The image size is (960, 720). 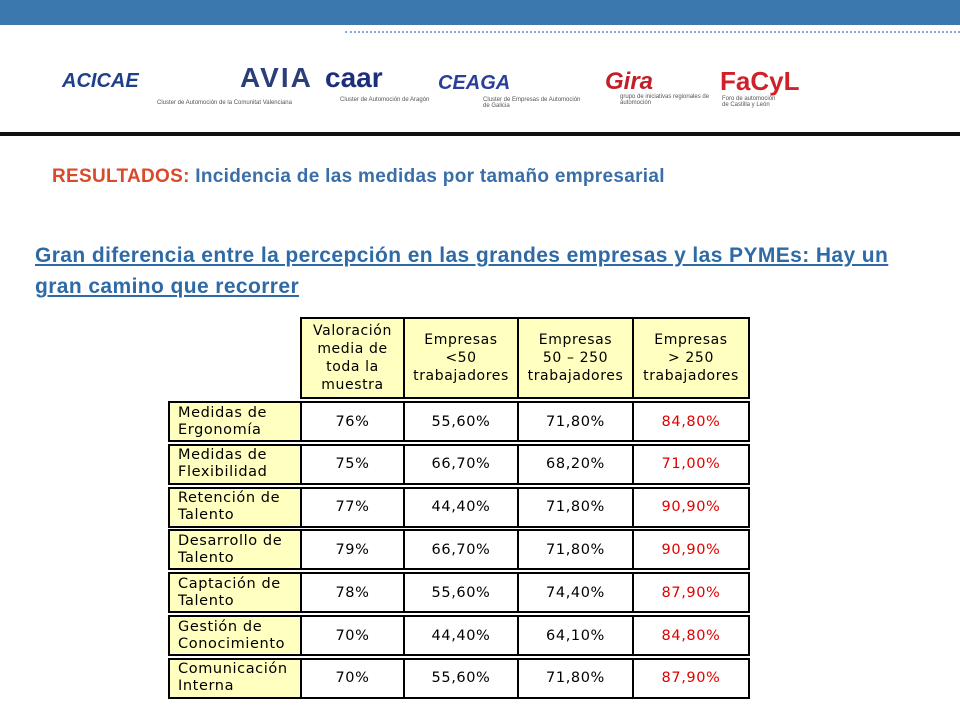 What do you see at coordinates (352, 550) in the screenshot?
I see `value-cell: 79%` at bounding box center [352, 550].